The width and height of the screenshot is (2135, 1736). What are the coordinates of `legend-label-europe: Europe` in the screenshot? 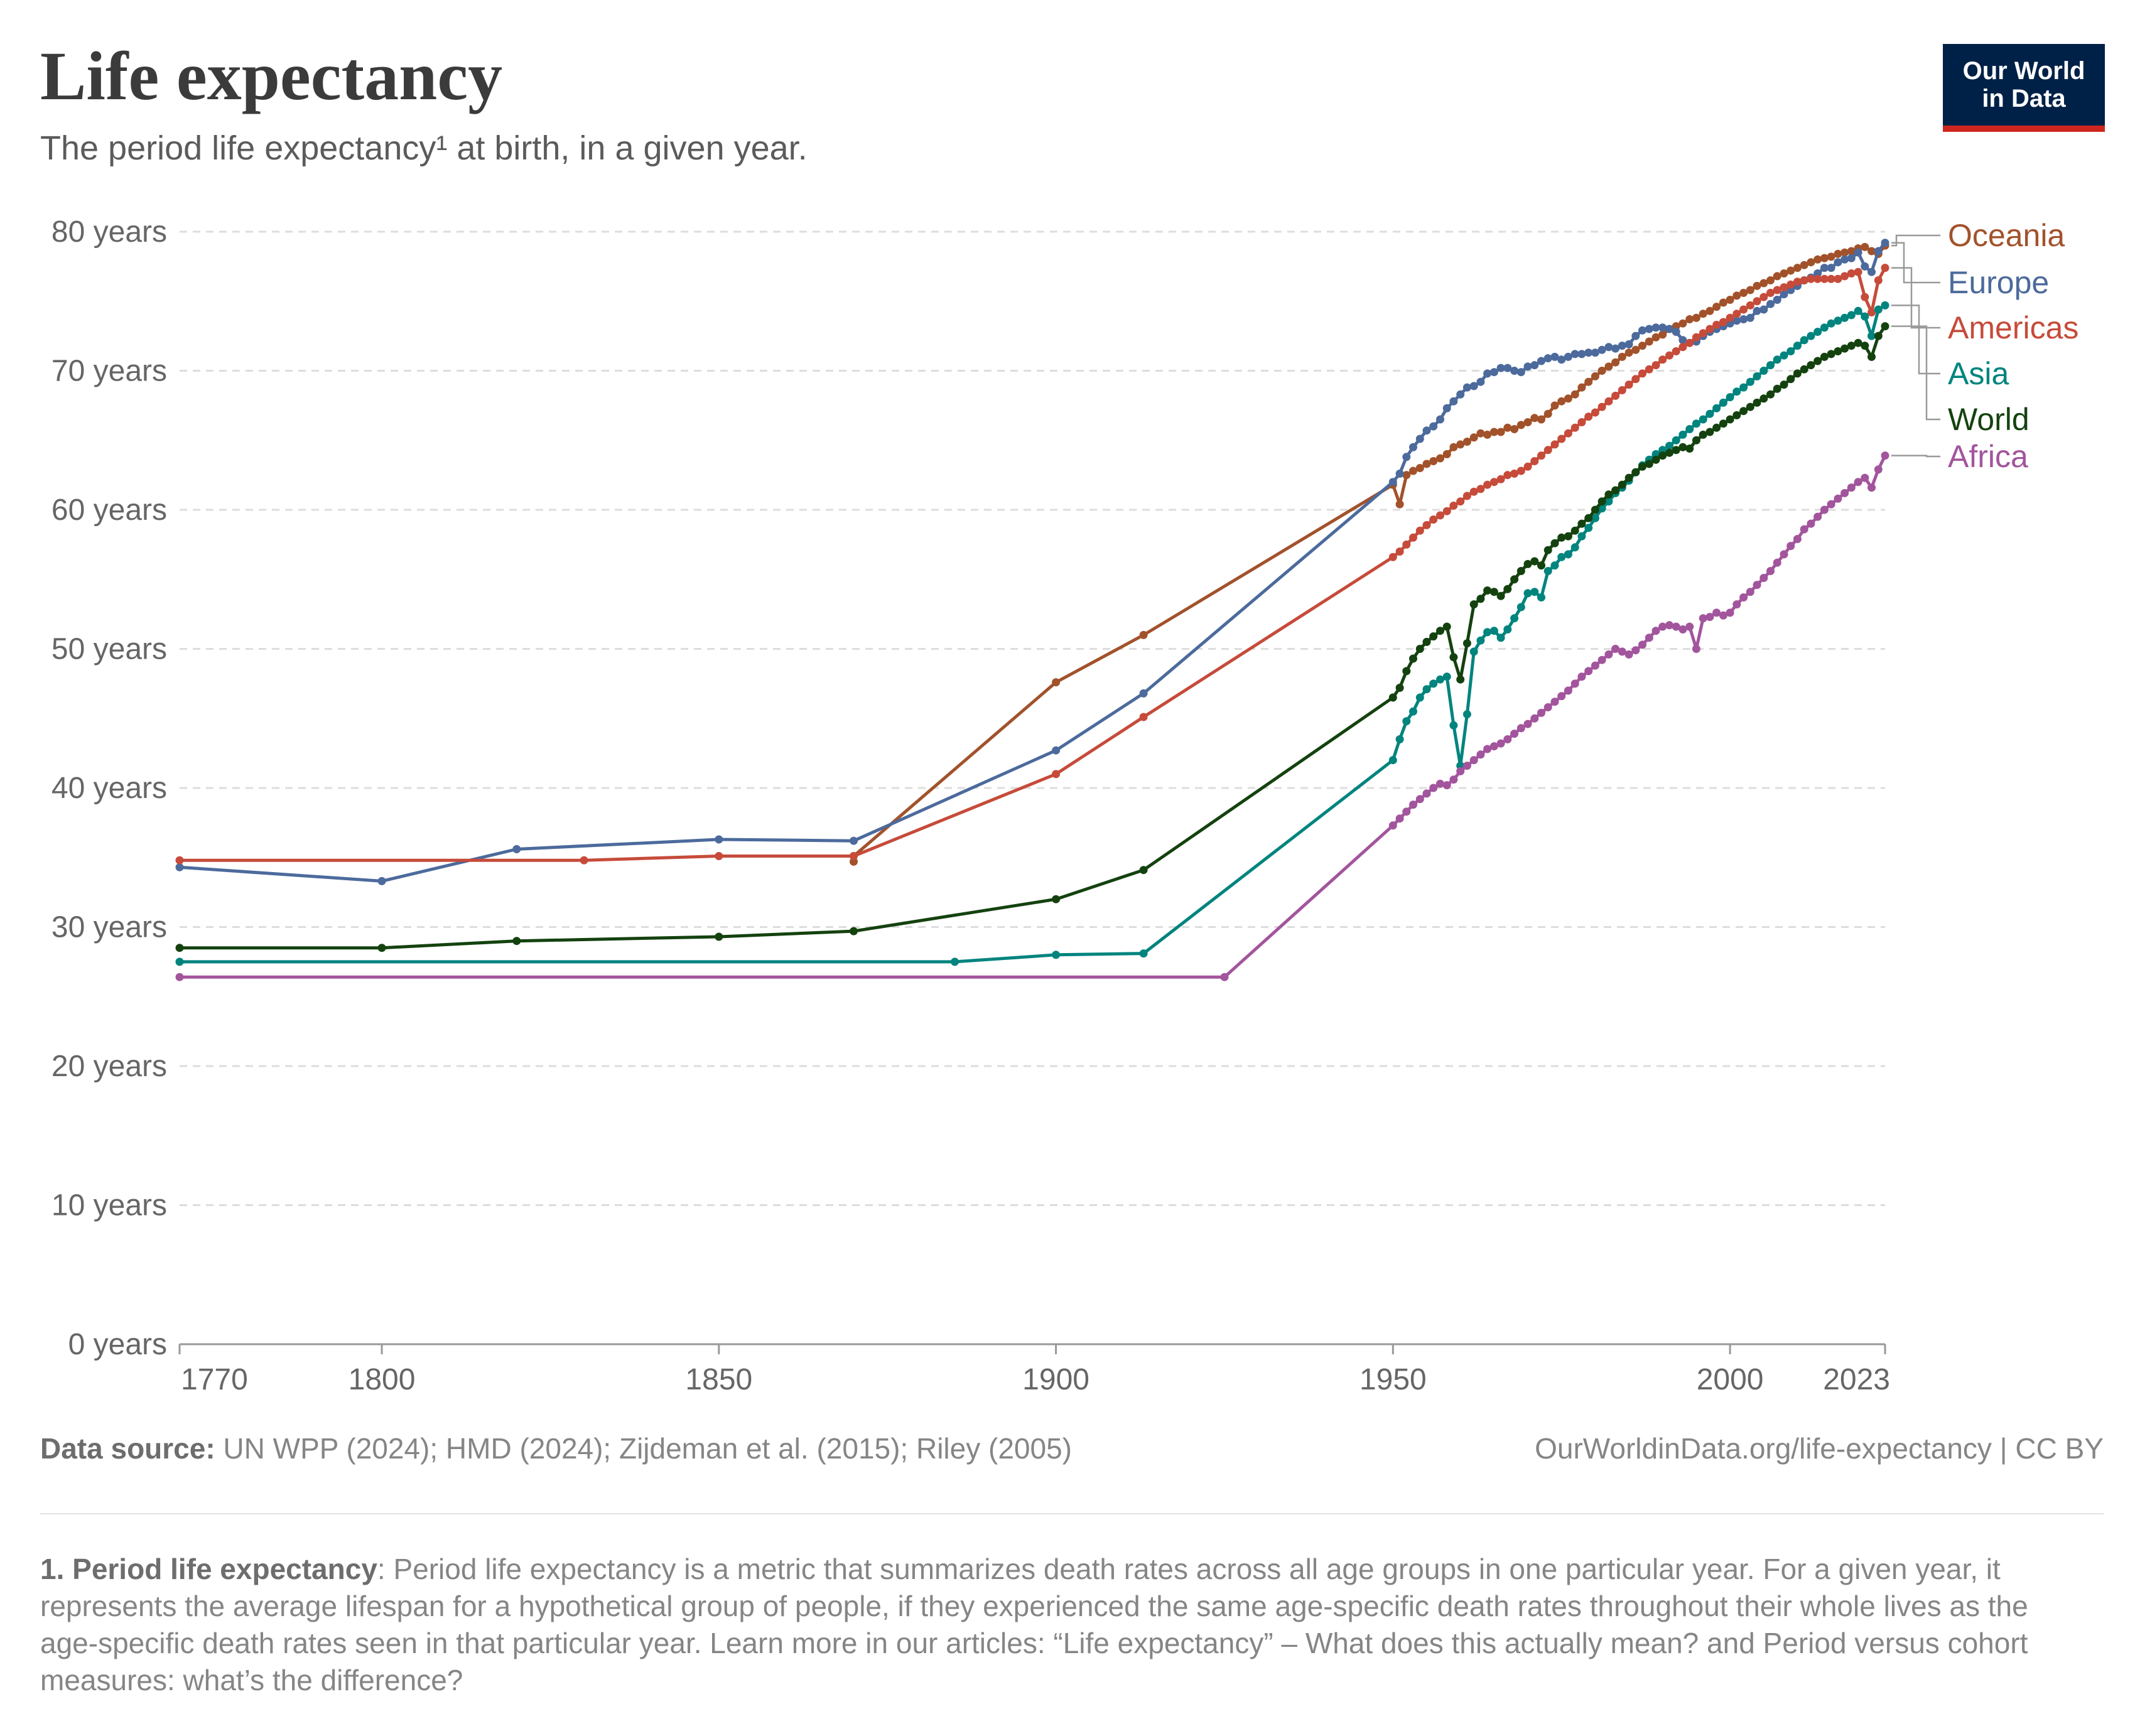 It's located at (1998, 282).